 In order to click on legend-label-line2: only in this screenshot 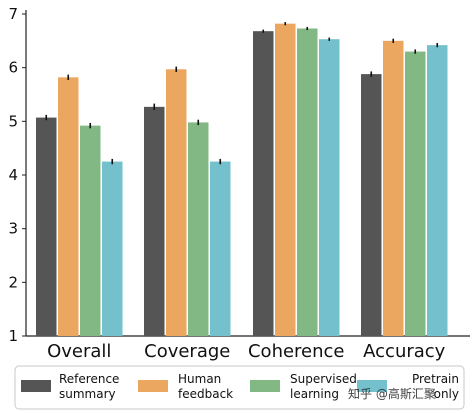, I will do `click(446, 394)`.